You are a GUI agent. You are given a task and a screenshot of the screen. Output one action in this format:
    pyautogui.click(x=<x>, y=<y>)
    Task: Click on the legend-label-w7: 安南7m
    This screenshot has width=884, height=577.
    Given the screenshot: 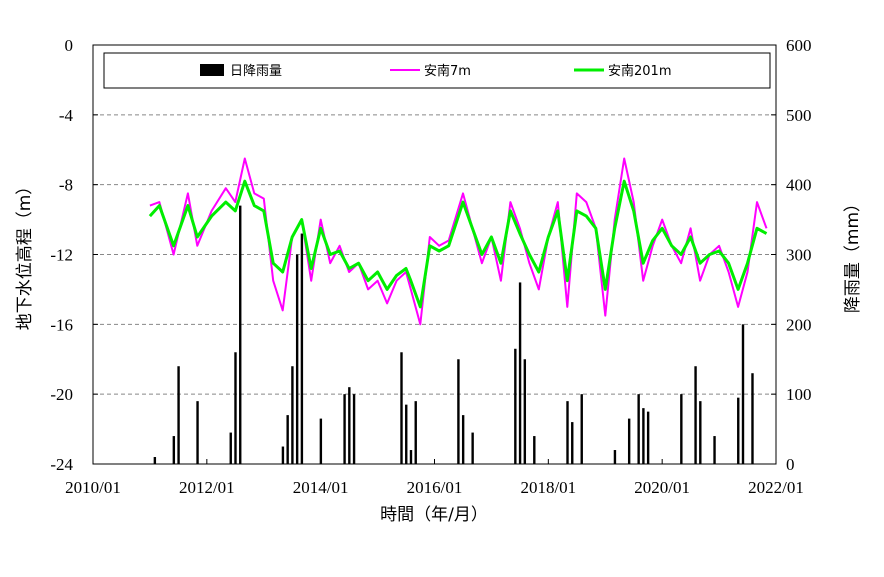 What is the action you would take?
    pyautogui.click(x=447, y=71)
    